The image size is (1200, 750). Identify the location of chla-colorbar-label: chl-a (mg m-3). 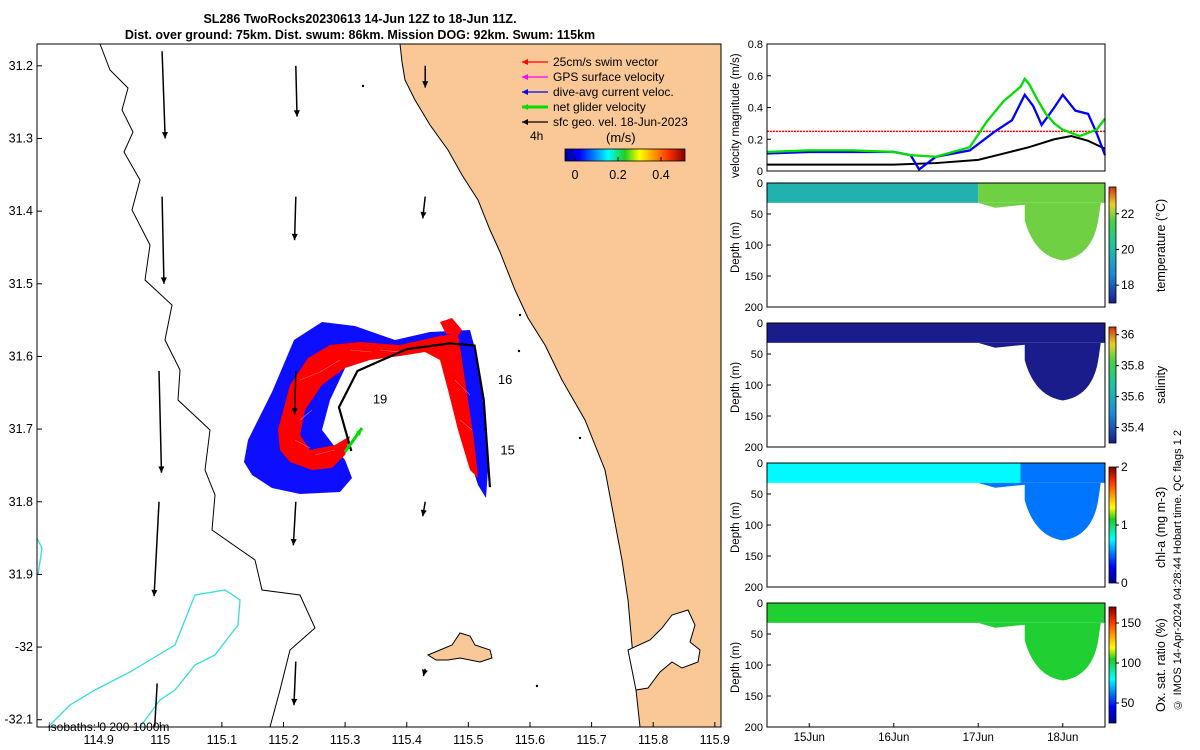
(1161, 527).